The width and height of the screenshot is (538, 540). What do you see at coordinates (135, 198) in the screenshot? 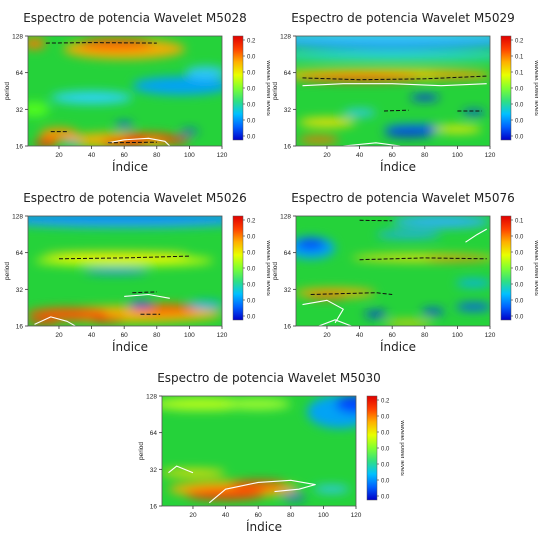
I see `panel-title: Espectro de potencia Wavelet M5026` at bounding box center [135, 198].